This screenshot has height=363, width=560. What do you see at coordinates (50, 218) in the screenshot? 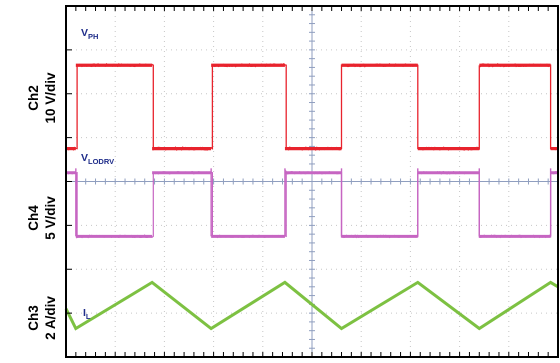
I see `ch4-axis-label-line2: 5 V/div` at bounding box center [50, 218].